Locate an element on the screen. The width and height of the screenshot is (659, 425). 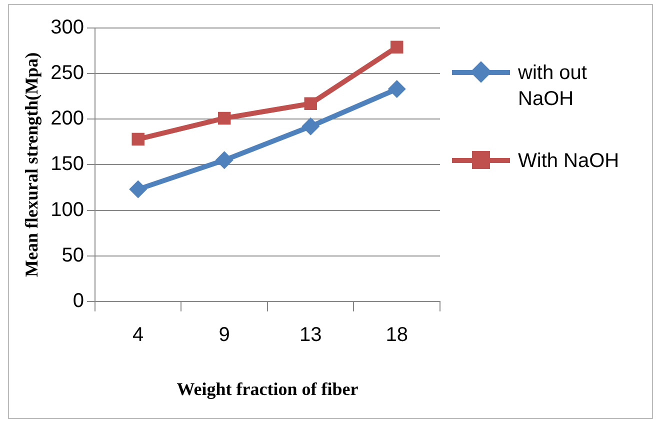
legend-label: with out NaOH is located at coordinates (553, 86).